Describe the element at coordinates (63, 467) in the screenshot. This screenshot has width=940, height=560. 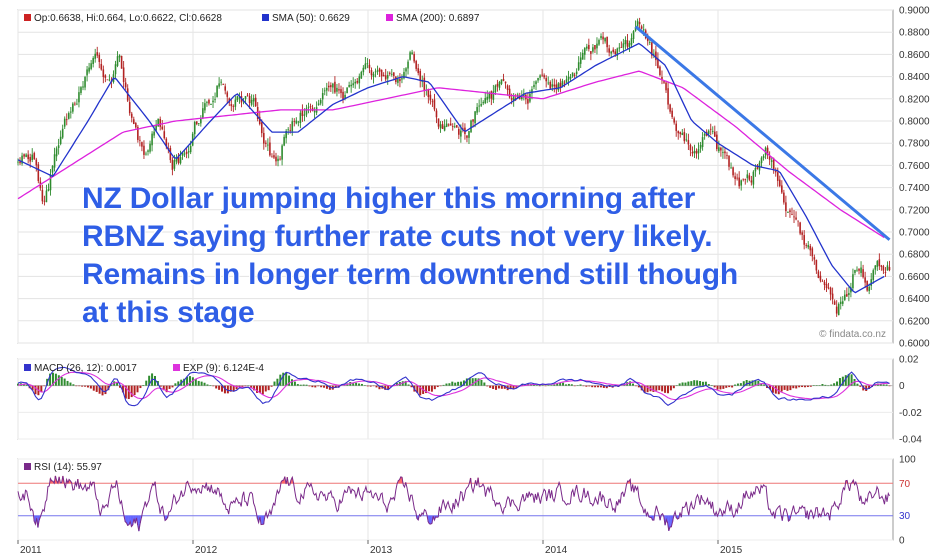
I see `rsi-legend: RSI (14): 55.97` at that location.